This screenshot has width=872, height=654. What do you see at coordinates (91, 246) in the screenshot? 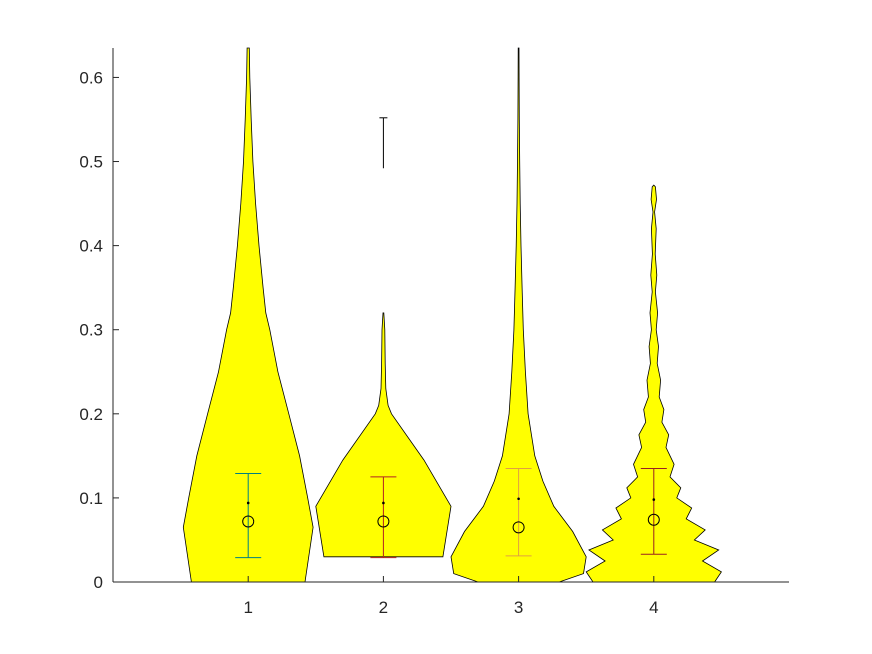
I see `y-tick-label-4: 0.4` at bounding box center [91, 246].